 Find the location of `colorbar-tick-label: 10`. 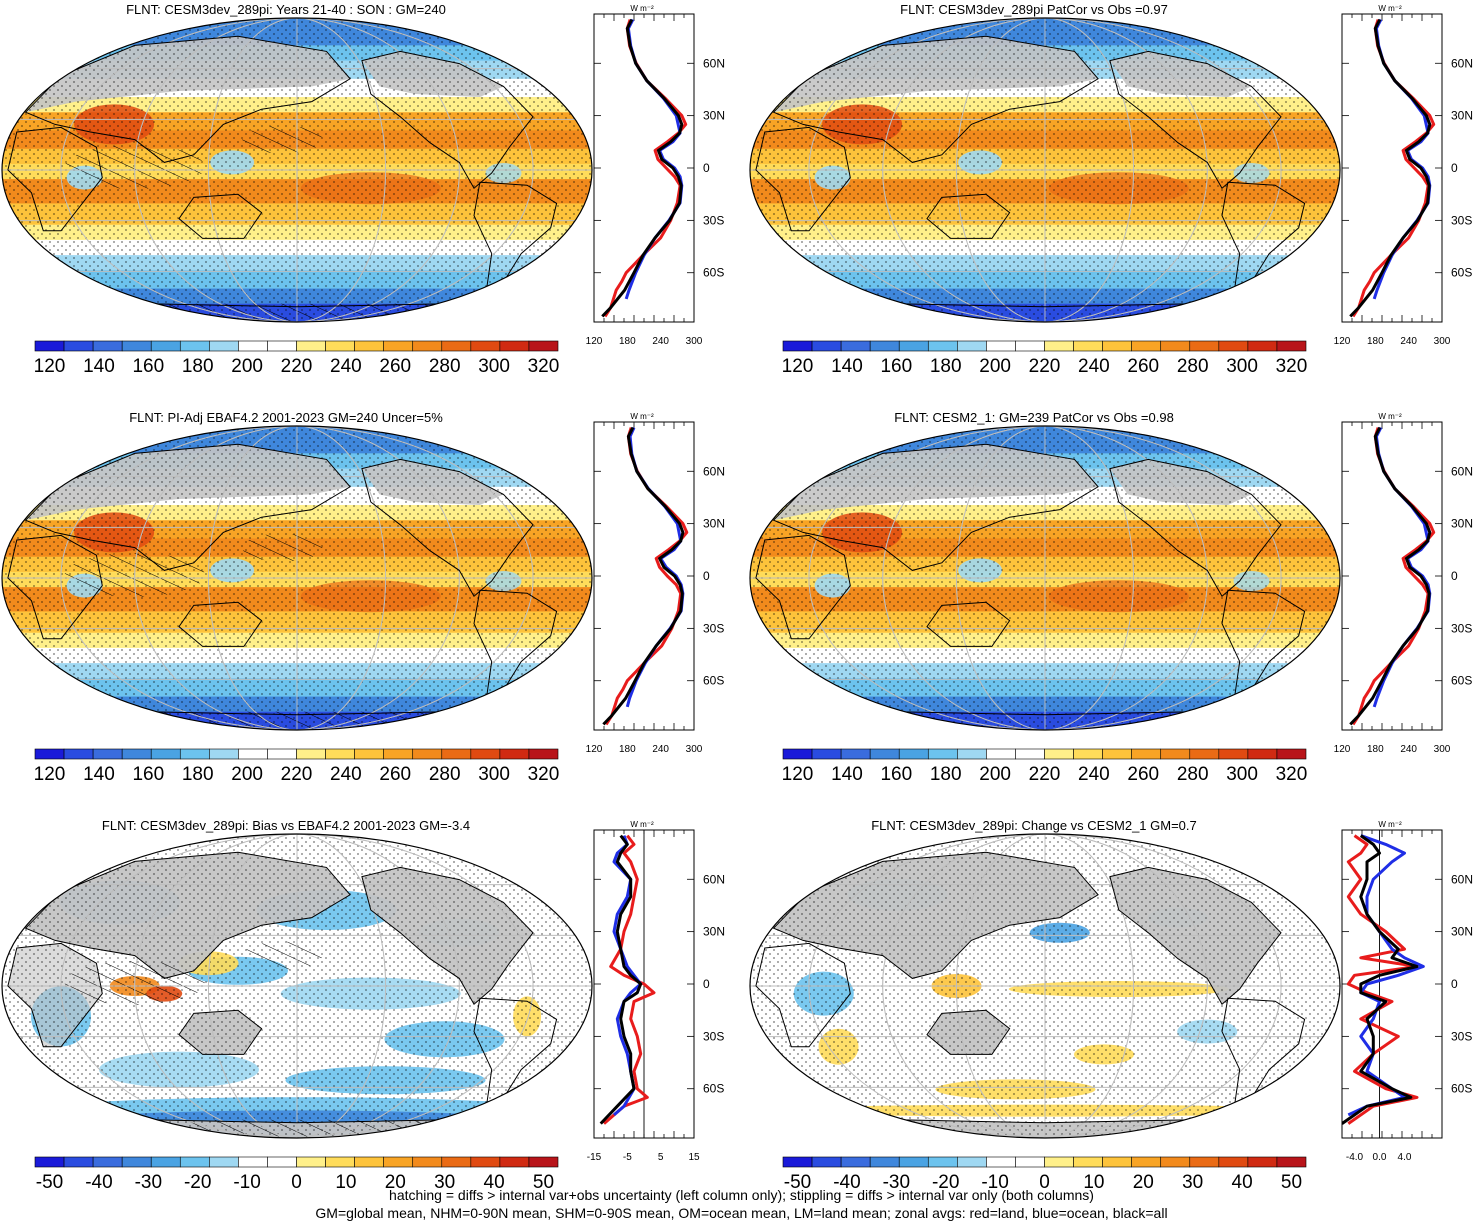

colorbar-tick-label: 10 is located at coordinates (1093, 1182).